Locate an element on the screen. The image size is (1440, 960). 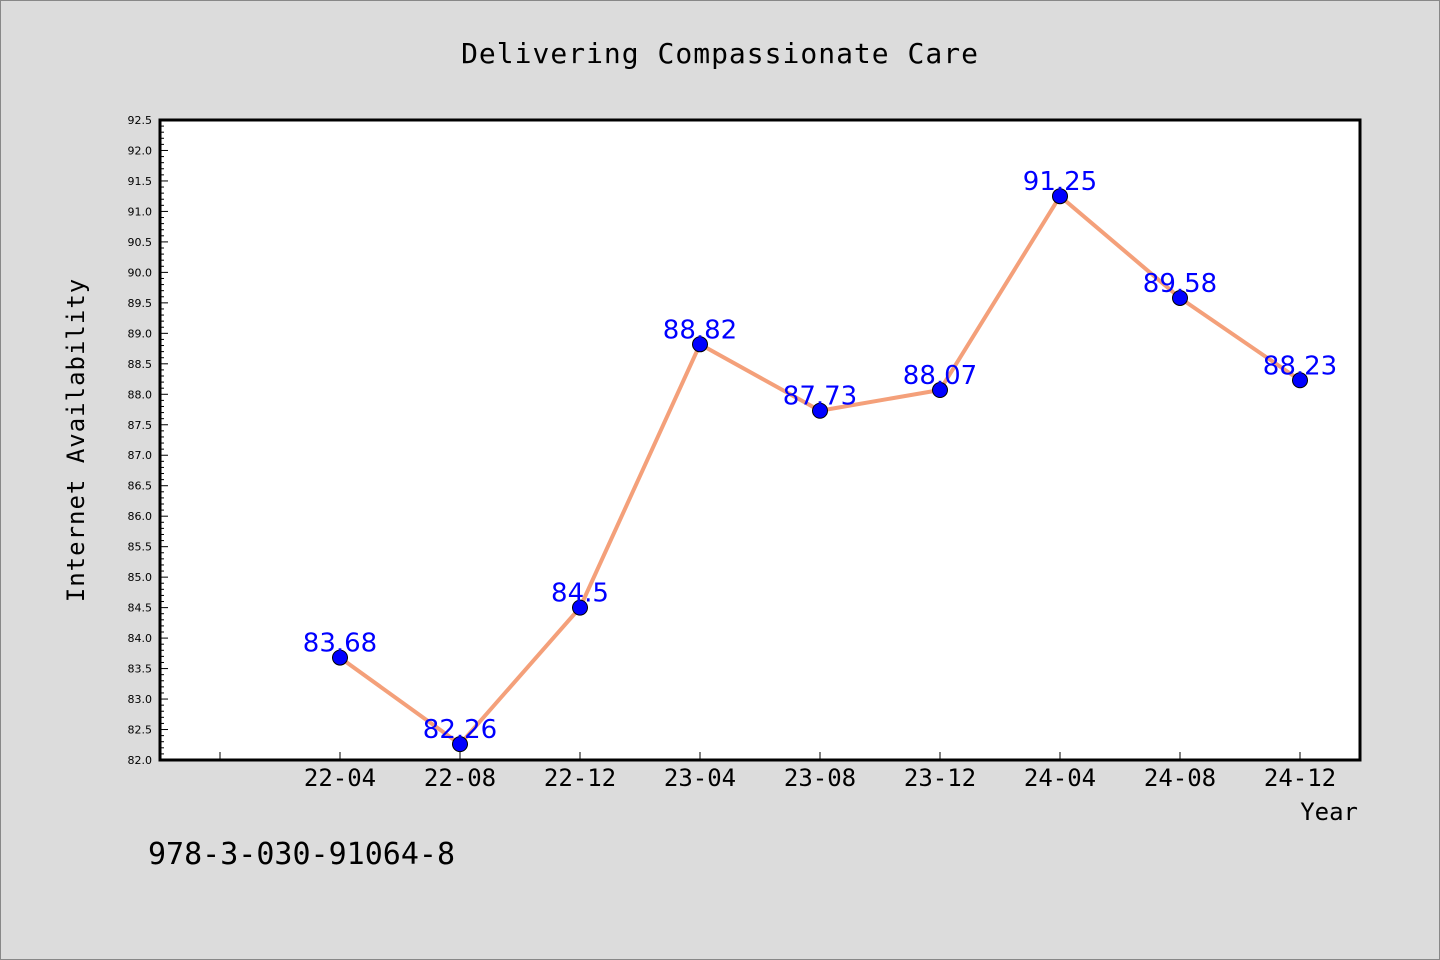
y-tick-label: 83.5 is located at coordinates (140, 669).